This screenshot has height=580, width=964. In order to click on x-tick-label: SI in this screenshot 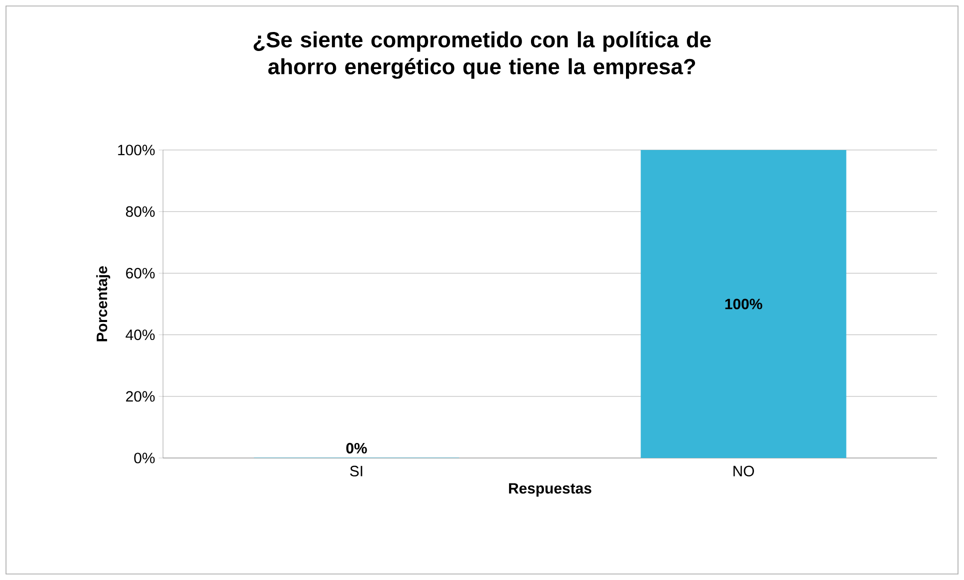, I will do `click(356, 471)`.